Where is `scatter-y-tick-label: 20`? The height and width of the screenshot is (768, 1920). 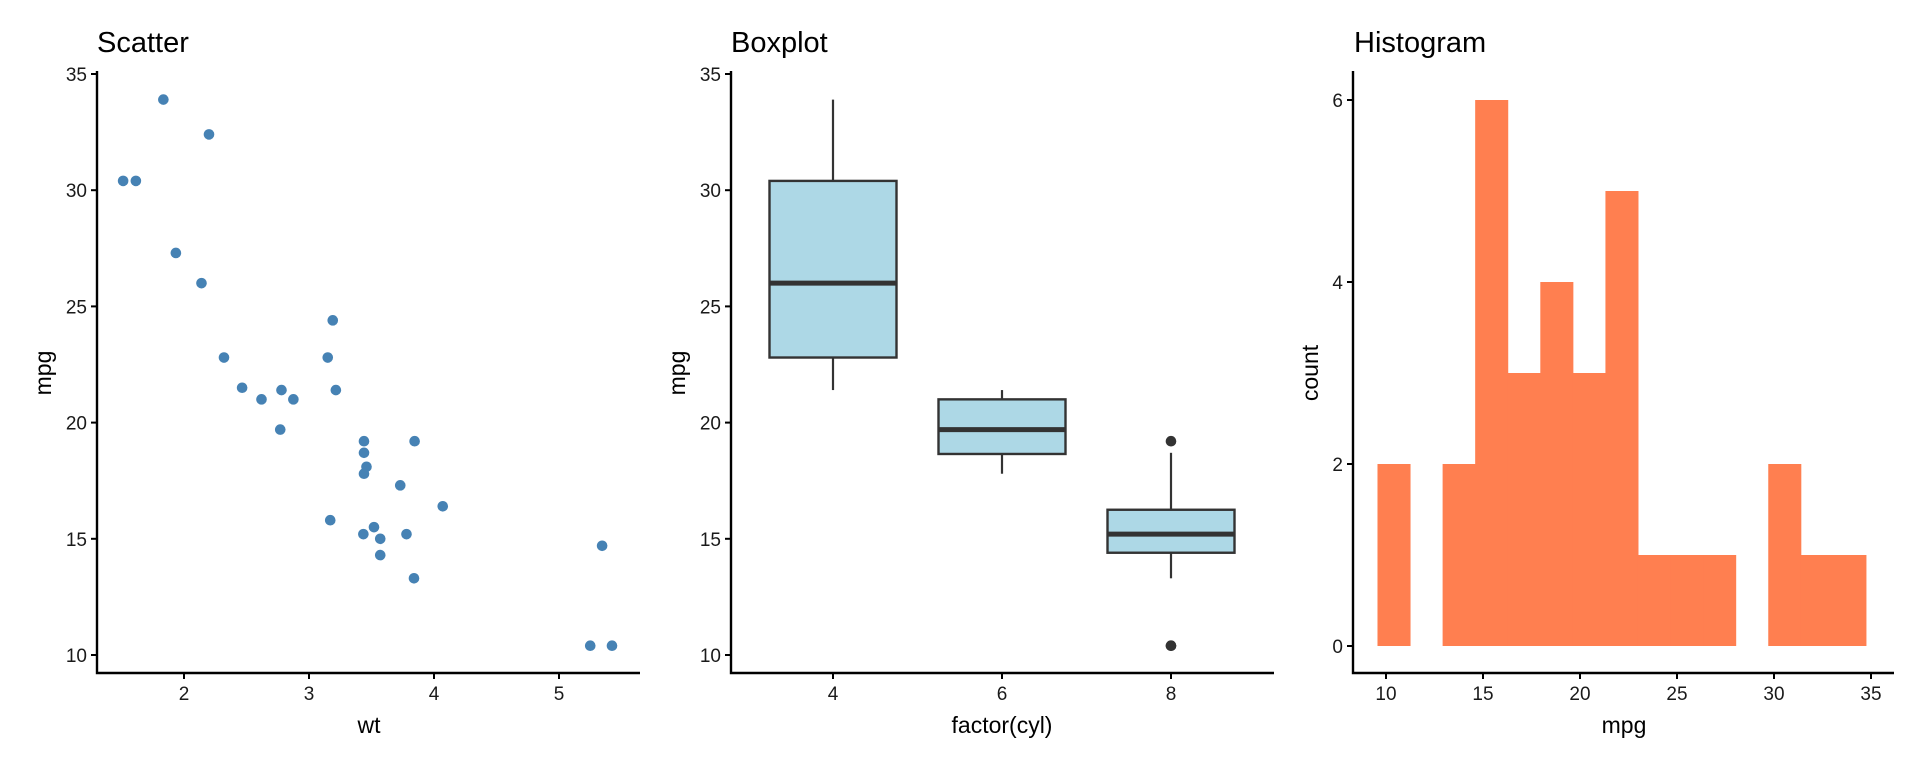
scatter-y-tick-label: 20 is located at coordinates (76, 424).